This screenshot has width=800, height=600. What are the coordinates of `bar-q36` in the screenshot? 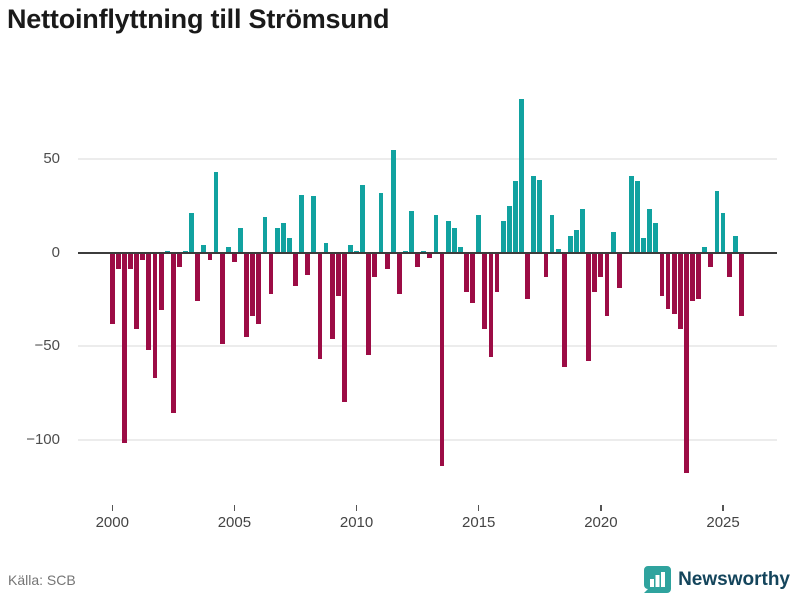 It's located at (332, 295).